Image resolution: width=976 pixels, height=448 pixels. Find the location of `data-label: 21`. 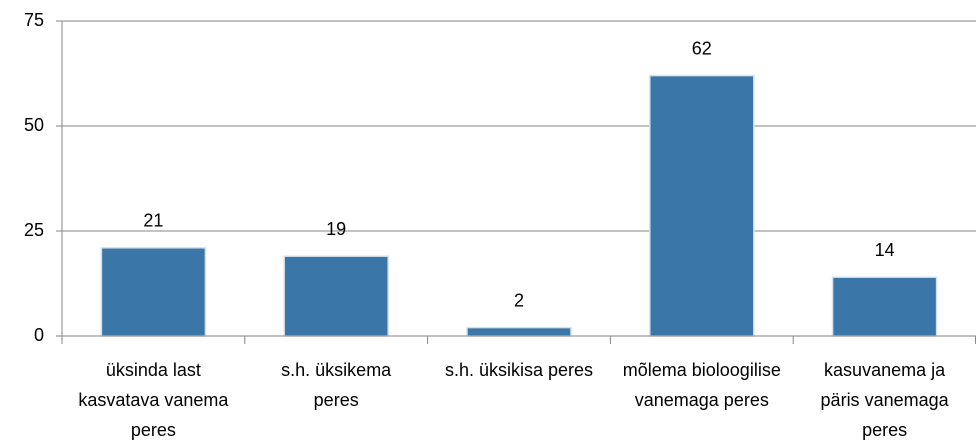

data-label: 21 is located at coordinates (153, 221).